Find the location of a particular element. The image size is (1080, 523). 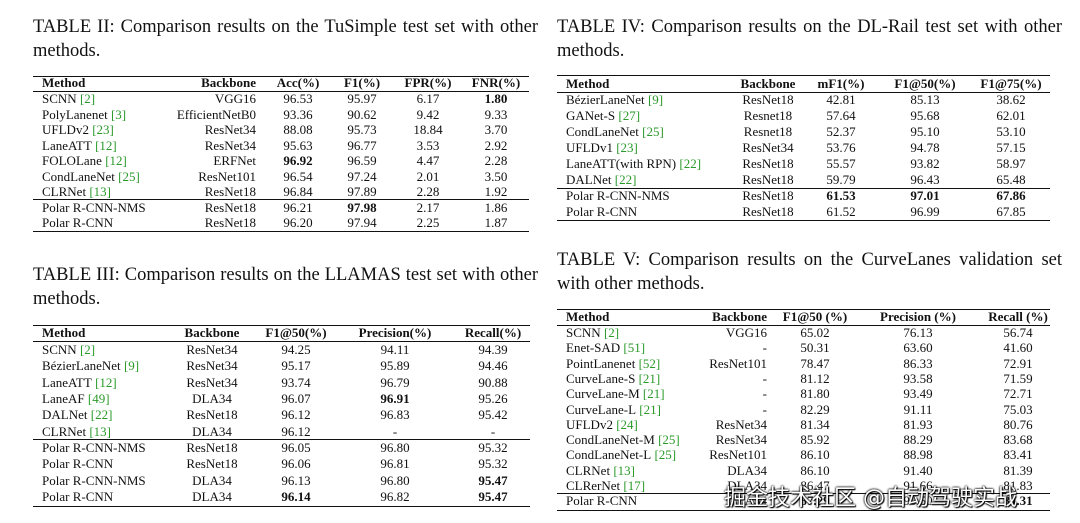

table-cell: 1.86 is located at coordinates (496, 207).